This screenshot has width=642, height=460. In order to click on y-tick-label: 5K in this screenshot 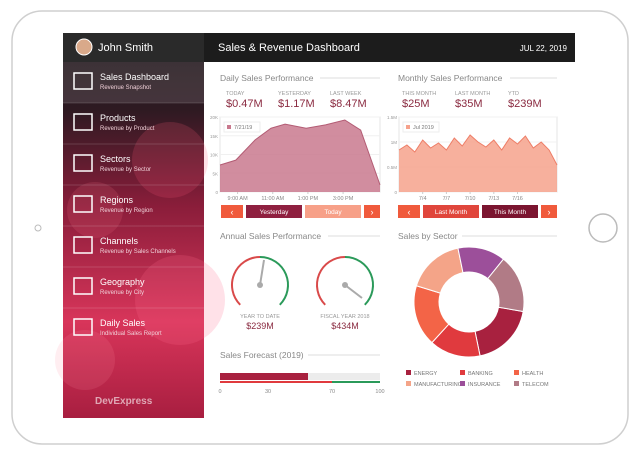, I will do `click(215, 173)`.